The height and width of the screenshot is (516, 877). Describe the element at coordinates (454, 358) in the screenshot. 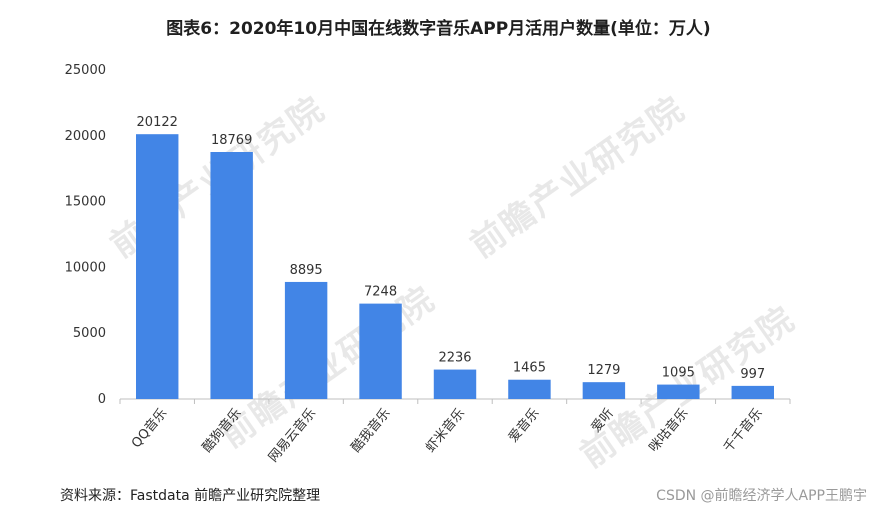

I see `data-label: 2236` at that location.